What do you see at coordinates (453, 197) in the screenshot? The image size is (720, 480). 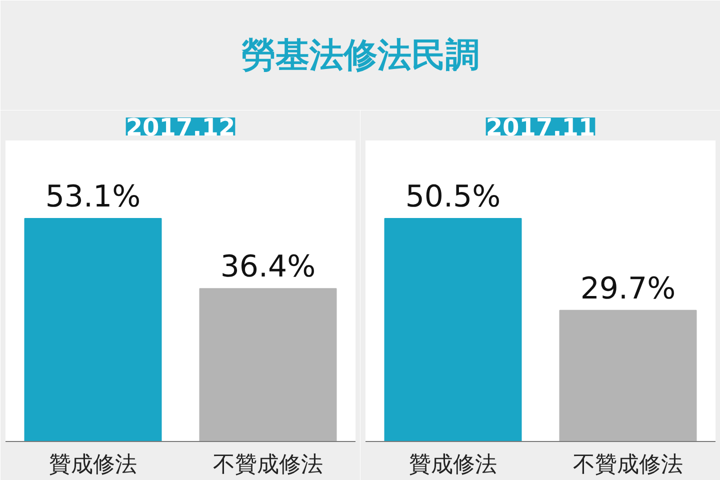 I see `data-label: 50.5%` at bounding box center [453, 197].